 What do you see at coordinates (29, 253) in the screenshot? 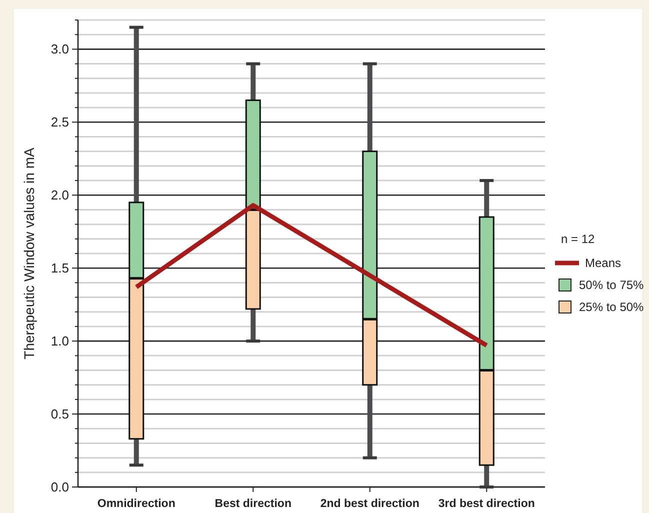
I see `y-axis-title: Therapeutic Window values in mA` at bounding box center [29, 253].